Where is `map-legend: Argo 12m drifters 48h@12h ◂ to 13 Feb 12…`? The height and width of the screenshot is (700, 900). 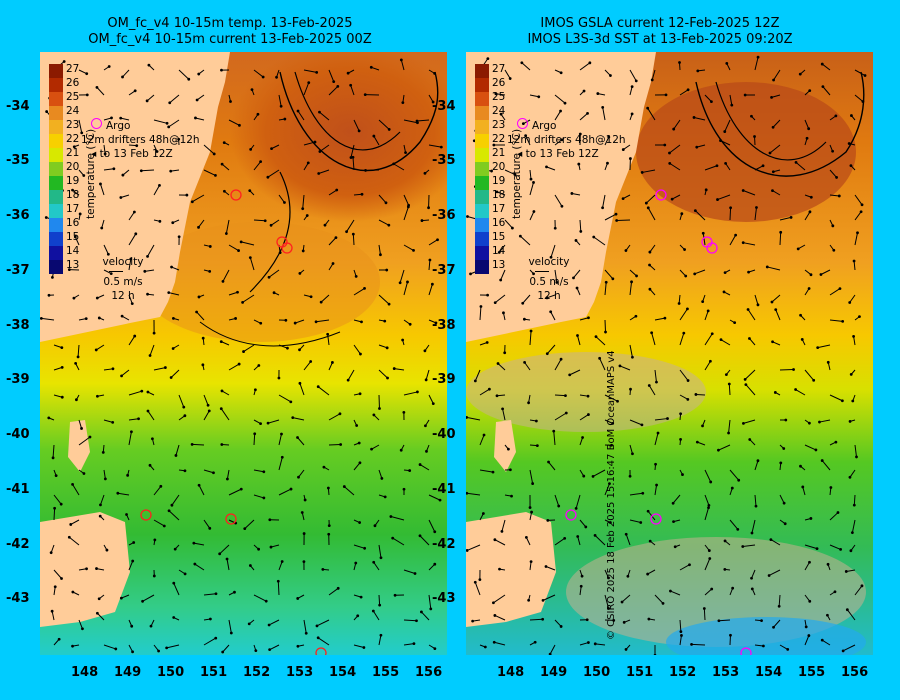 map-legend: Argo 12m drifters 48h@12h ◂ to 13 Feb 12… is located at coordinates (140, 139).